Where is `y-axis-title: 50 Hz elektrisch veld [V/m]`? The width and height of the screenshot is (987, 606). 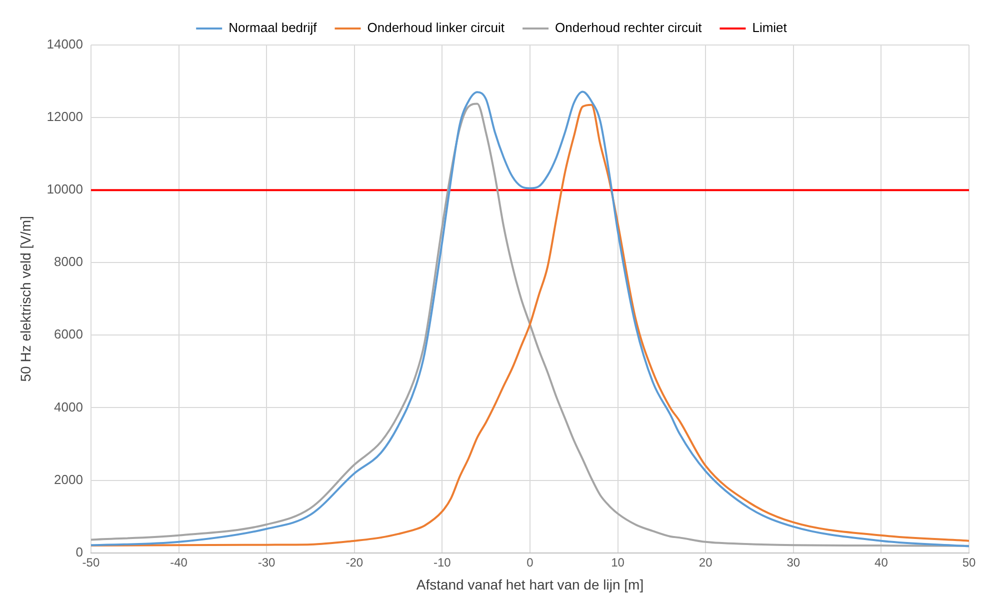 y-axis-title: 50 Hz elektrisch veld [V/m] is located at coordinates (25, 299).